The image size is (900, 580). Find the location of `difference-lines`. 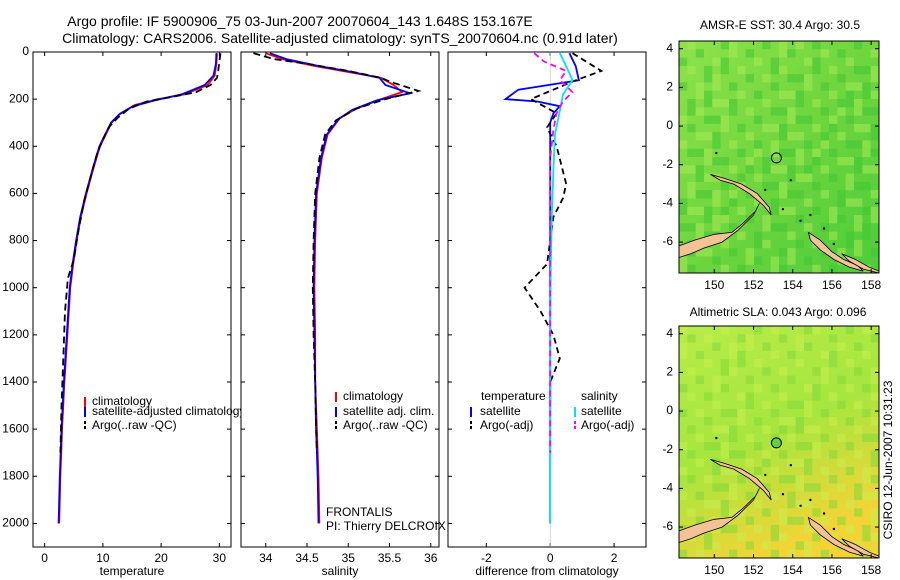

difference-lines is located at coordinates (553, 299).